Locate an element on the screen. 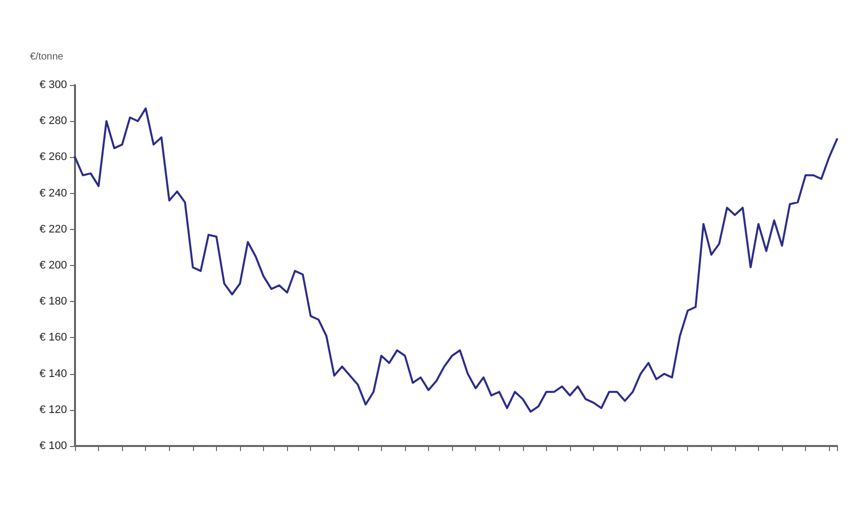 Image resolution: width=857 pixels, height=526 pixels. y-tick-label: € 160 is located at coordinates (53, 338).